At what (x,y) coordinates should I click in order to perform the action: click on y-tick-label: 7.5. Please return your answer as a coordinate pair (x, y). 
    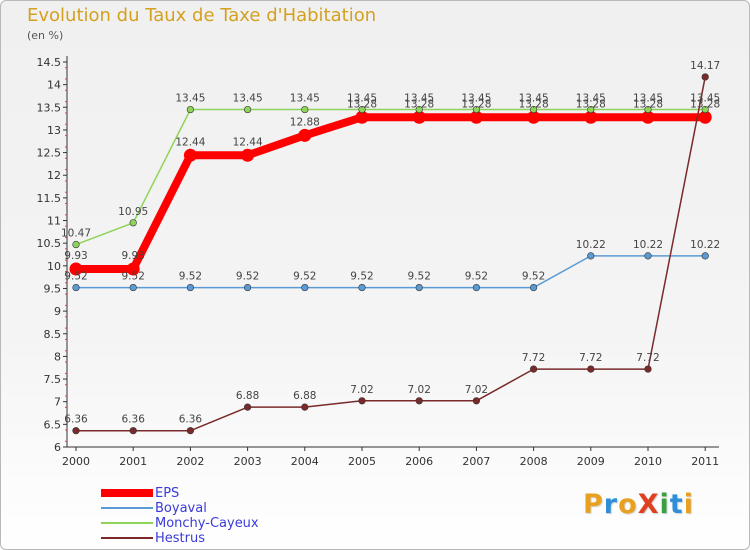
    Looking at the image, I should click on (53, 379).